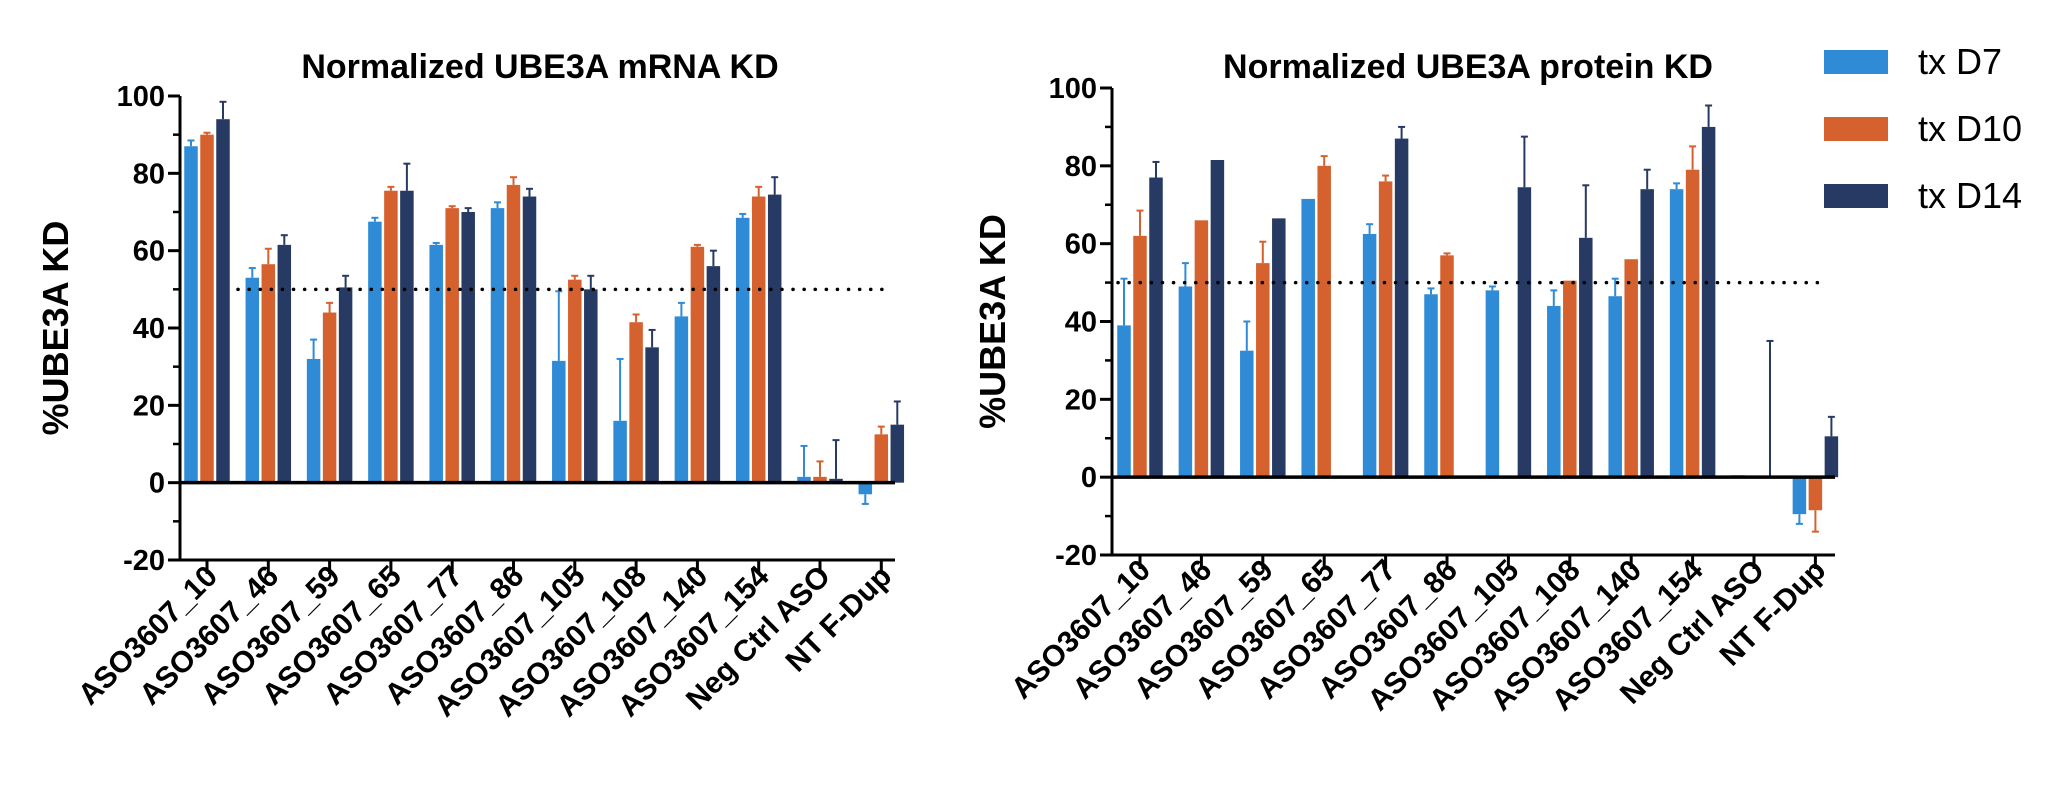 This screenshot has width=2048, height=805. Describe the element at coordinates (539, 67) in the screenshot. I see `chart-title: Normalized UBE3A mRNA KD` at that location.